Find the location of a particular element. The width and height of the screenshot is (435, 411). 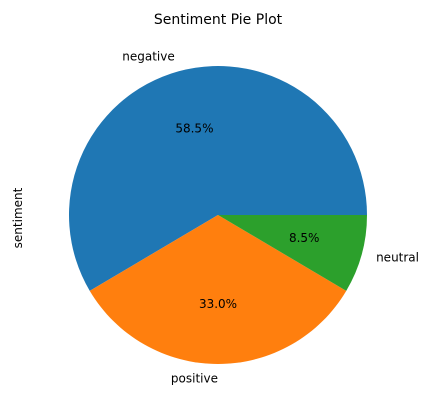

chart-title: Sentiment Pie Plot is located at coordinates (218, 20).